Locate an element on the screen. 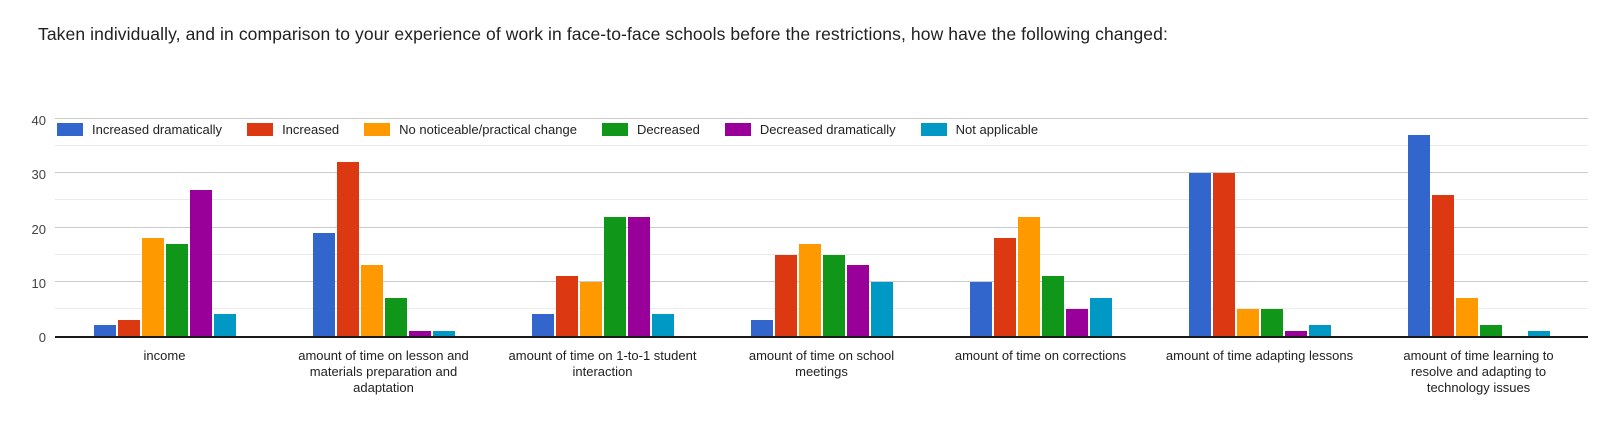 This screenshot has width=1600, height=431. legend-item-5: Not applicable is located at coordinates (979, 129).